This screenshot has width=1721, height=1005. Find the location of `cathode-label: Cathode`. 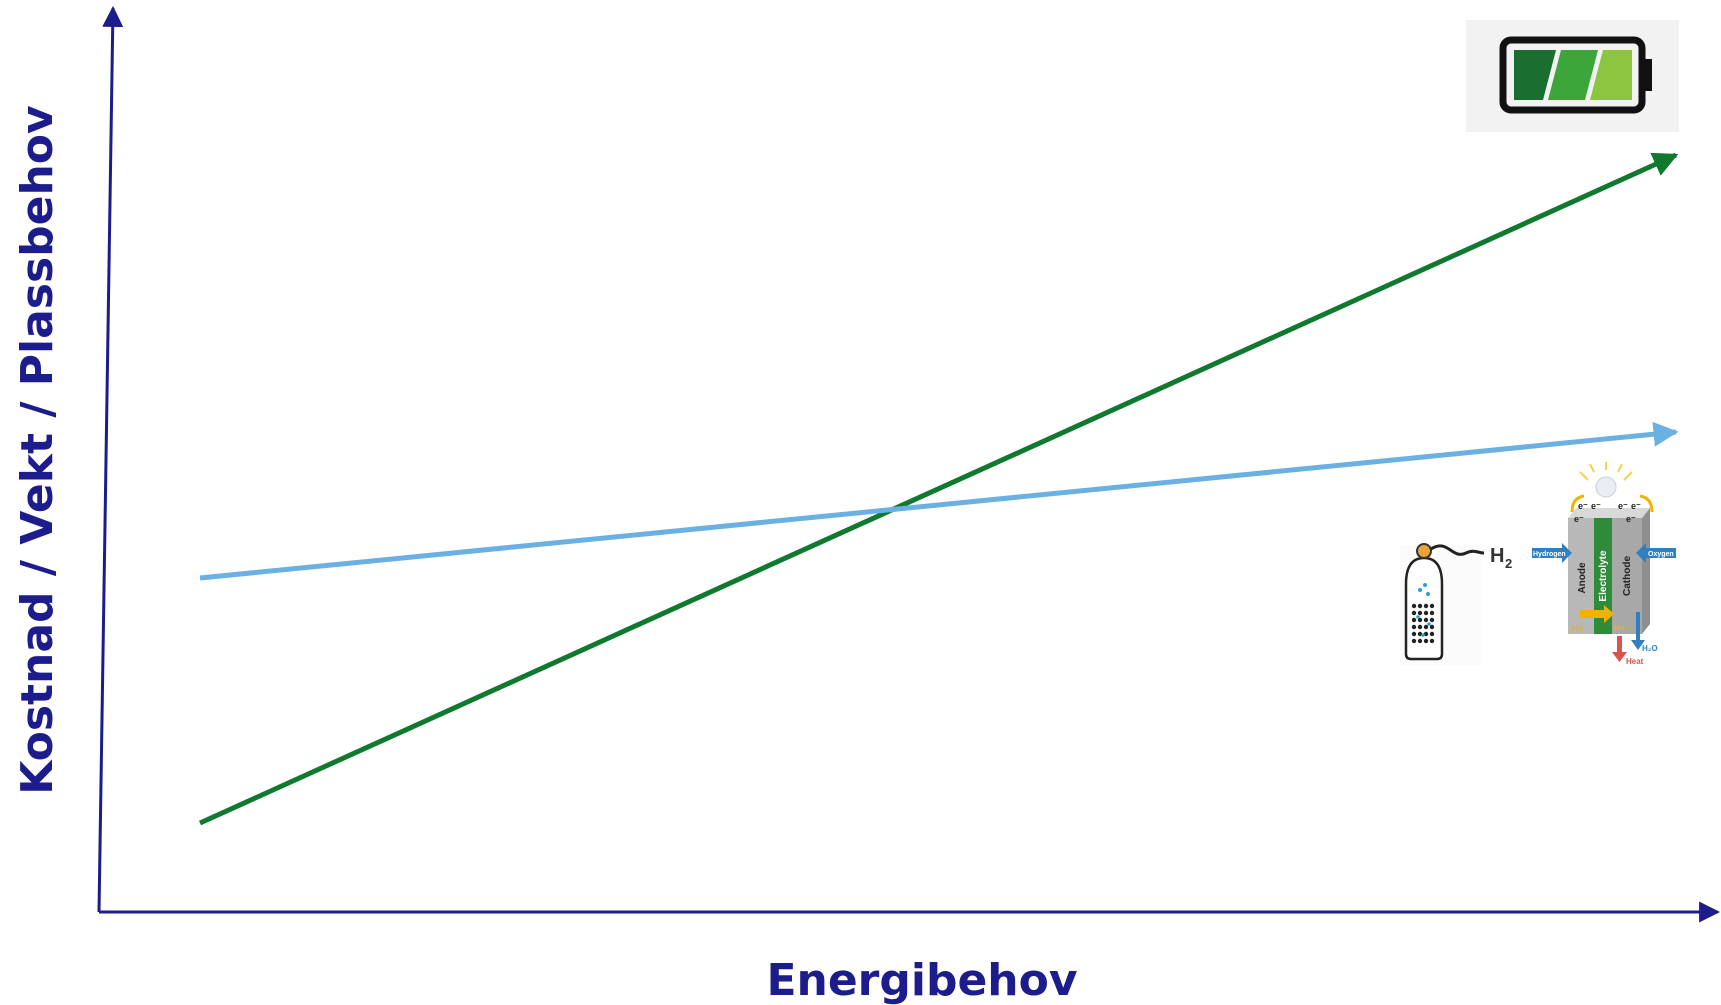

cathode-label: Cathode is located at coordinates (1627, 576).